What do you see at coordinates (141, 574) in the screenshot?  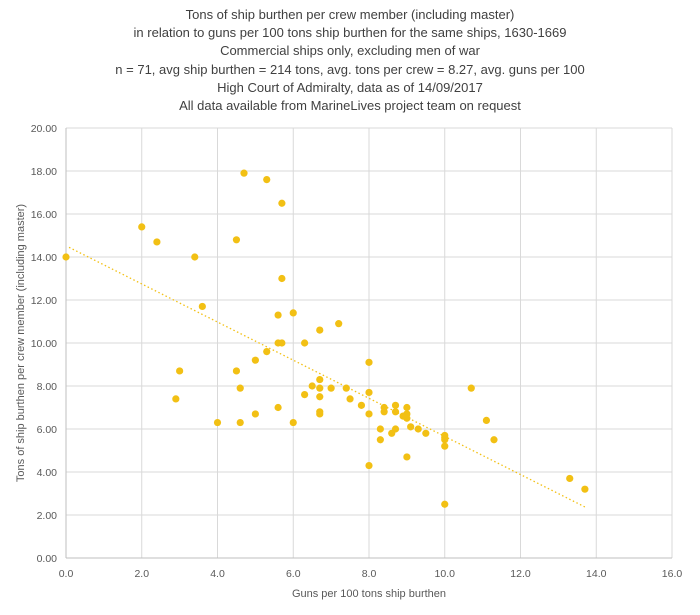 I see `x-tick-label: 2.0` at bounding box center [141, 574].